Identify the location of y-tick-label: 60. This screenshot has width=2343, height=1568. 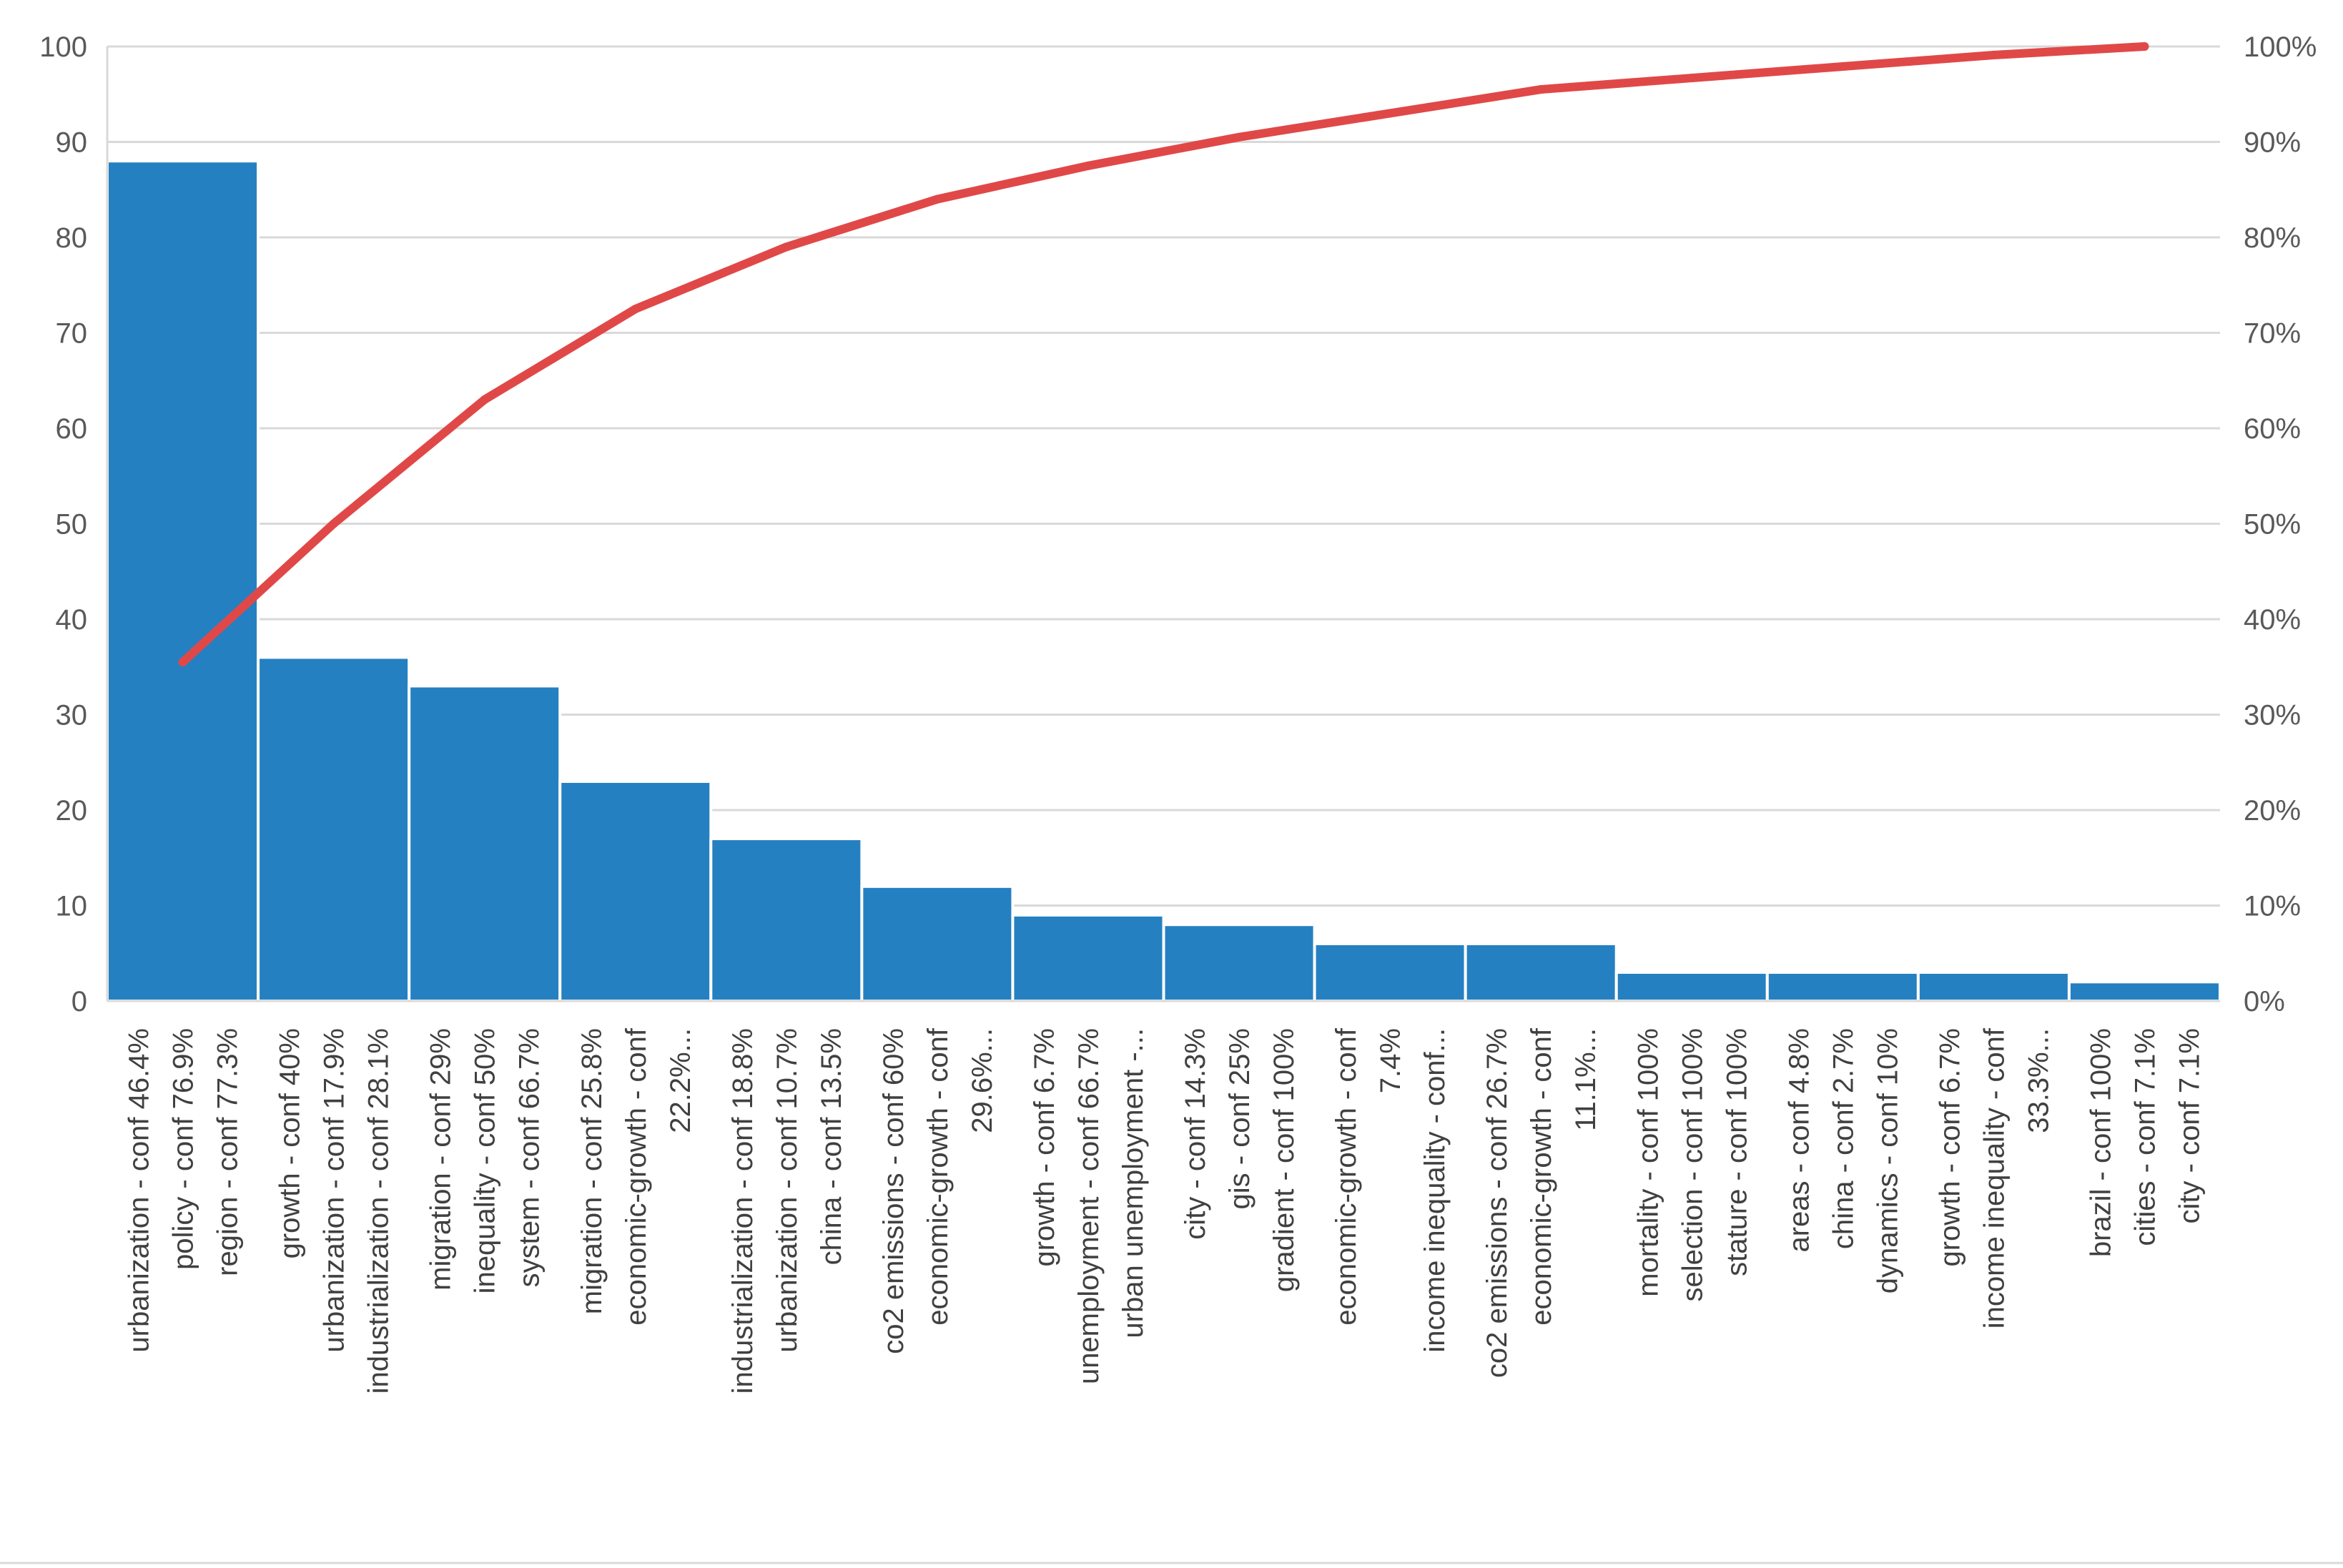
(72, 429).